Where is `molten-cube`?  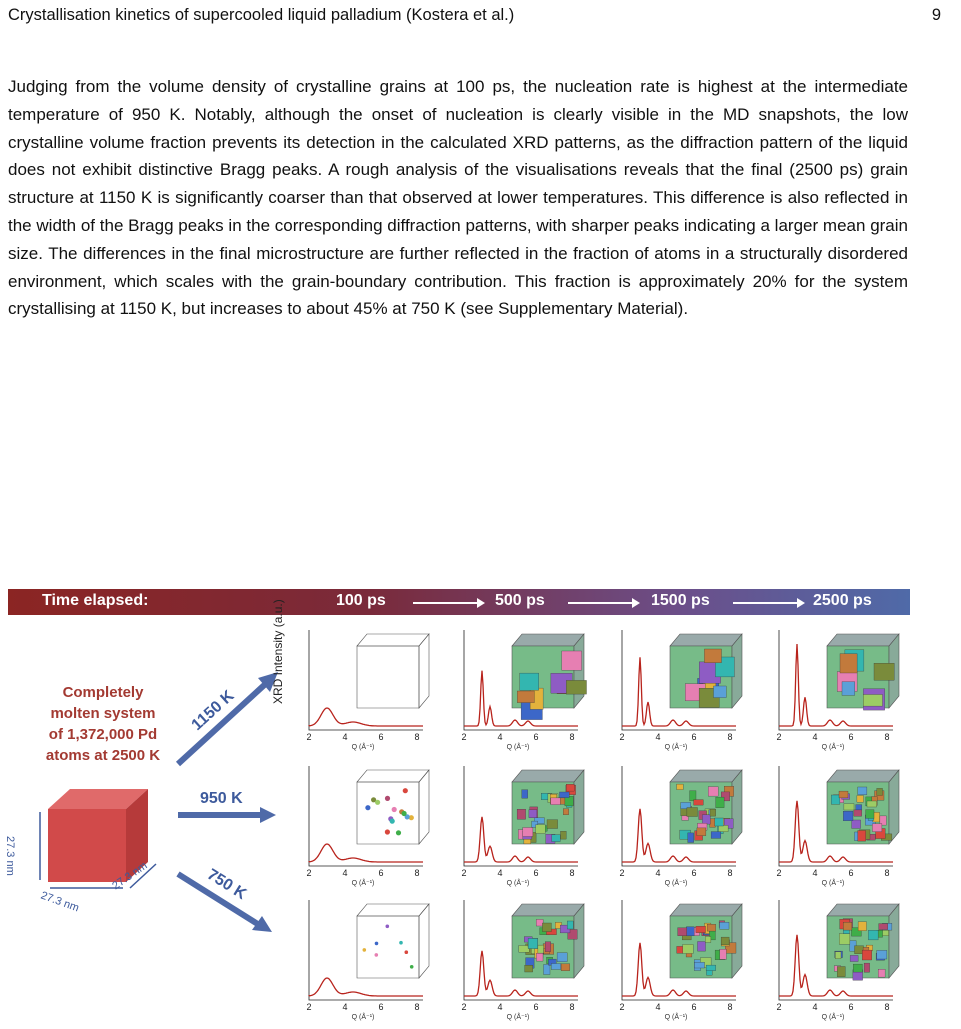
molten-cube is located at coordinates (98, 839).